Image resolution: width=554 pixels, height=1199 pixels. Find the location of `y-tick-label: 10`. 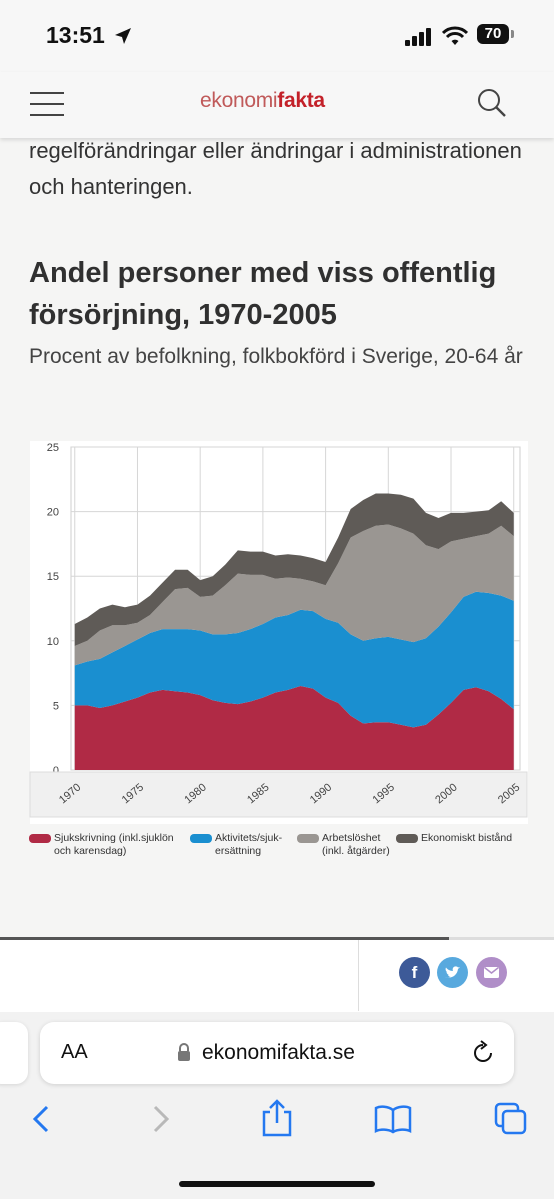

y-tick-label: 10 is located at coordinates (53, 642).